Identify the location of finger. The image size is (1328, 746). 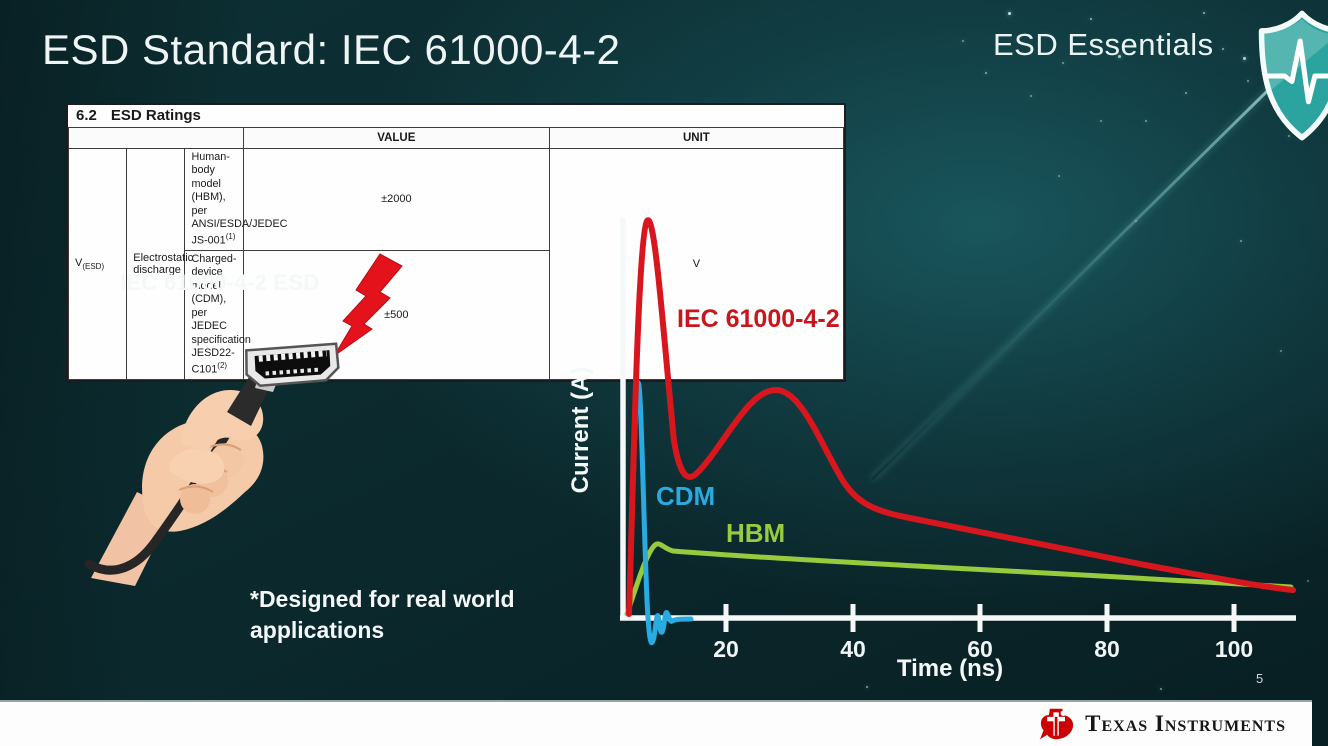
(195, 499).